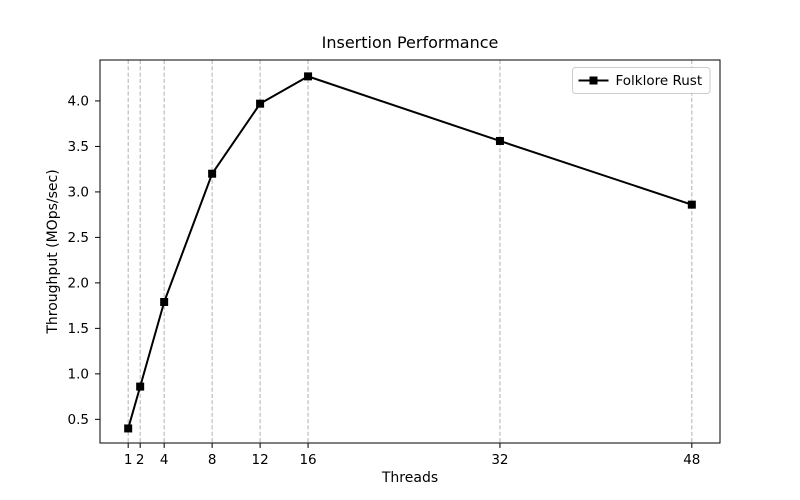 Image resolution: width=800 pixels, height=500 pixels. Describe the element at coordinates (78, 283) in the screenshot. I see `y-tick-label: 2.0` at that location.